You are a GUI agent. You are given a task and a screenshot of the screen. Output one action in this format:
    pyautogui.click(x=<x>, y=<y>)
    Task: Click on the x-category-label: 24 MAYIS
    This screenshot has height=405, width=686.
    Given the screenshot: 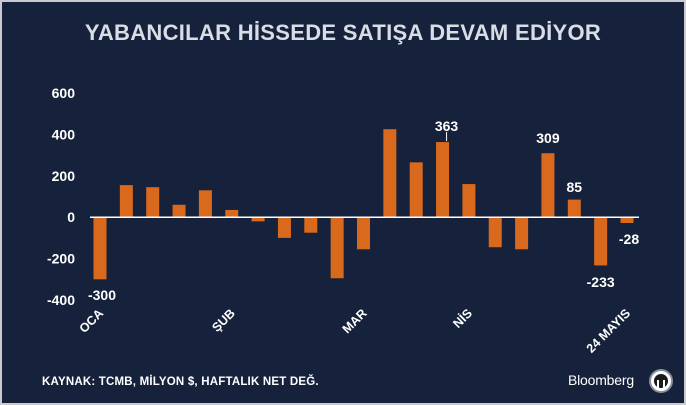 What is the action you would take?
    pyautogui.click(x=608, y=330)
    